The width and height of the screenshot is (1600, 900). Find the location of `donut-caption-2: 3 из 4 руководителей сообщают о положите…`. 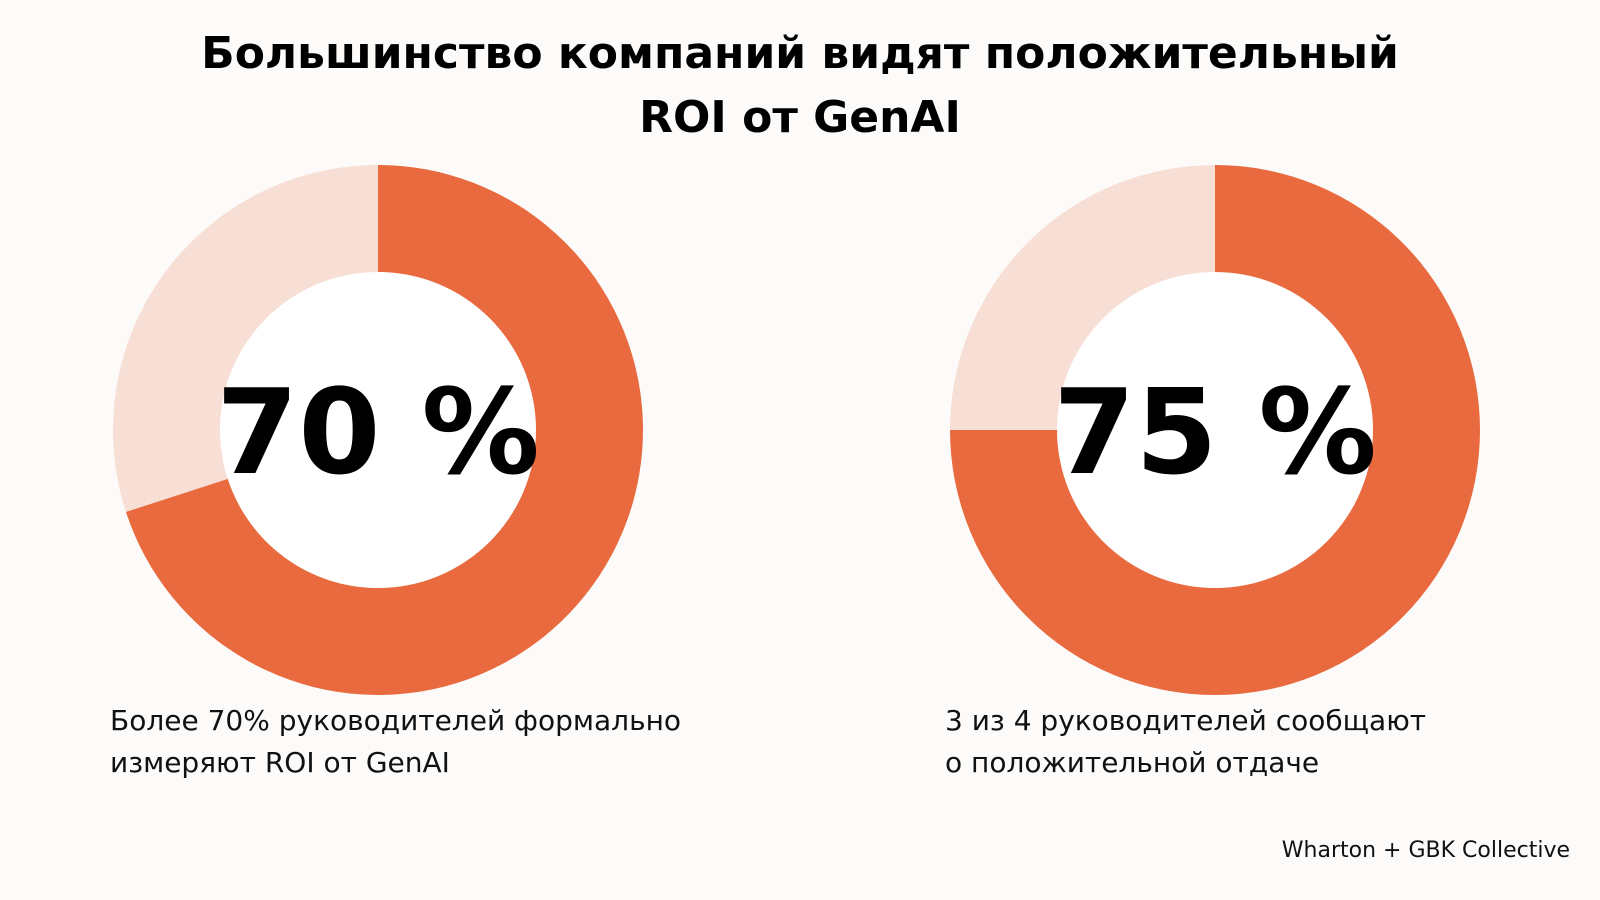

donut-caption-2: 3 из 4 руководителей сообщают о положите… is located at coordinates (1185, 742).